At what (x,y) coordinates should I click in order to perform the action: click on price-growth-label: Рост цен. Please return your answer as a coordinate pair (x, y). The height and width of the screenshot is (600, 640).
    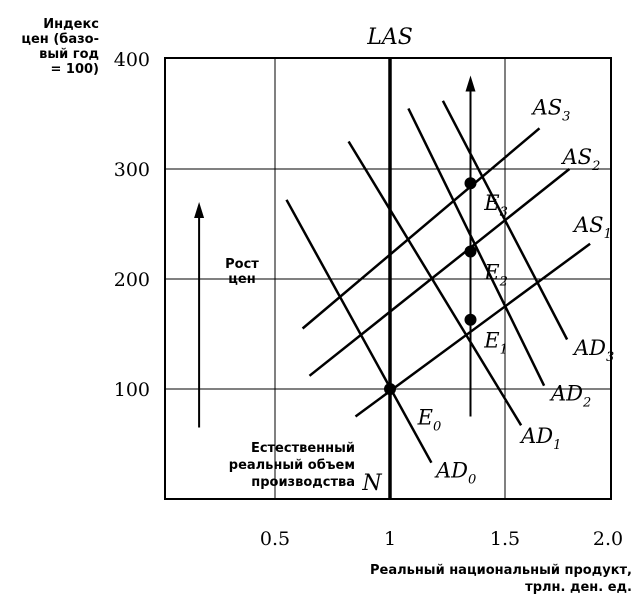
    Looking at the image, I should click on (242, 272).